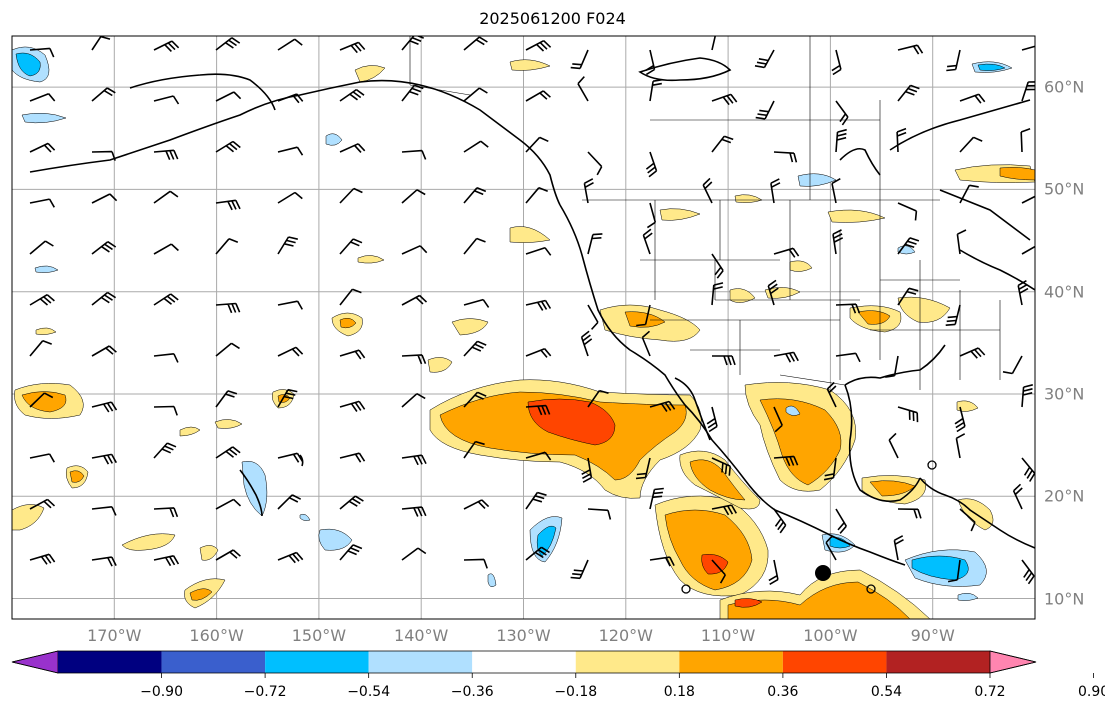  What do you see at coordinates (576, 692) in the screenshot?
I see `colorbar-tick-label: −0.18` at bounding box center [576, 692].